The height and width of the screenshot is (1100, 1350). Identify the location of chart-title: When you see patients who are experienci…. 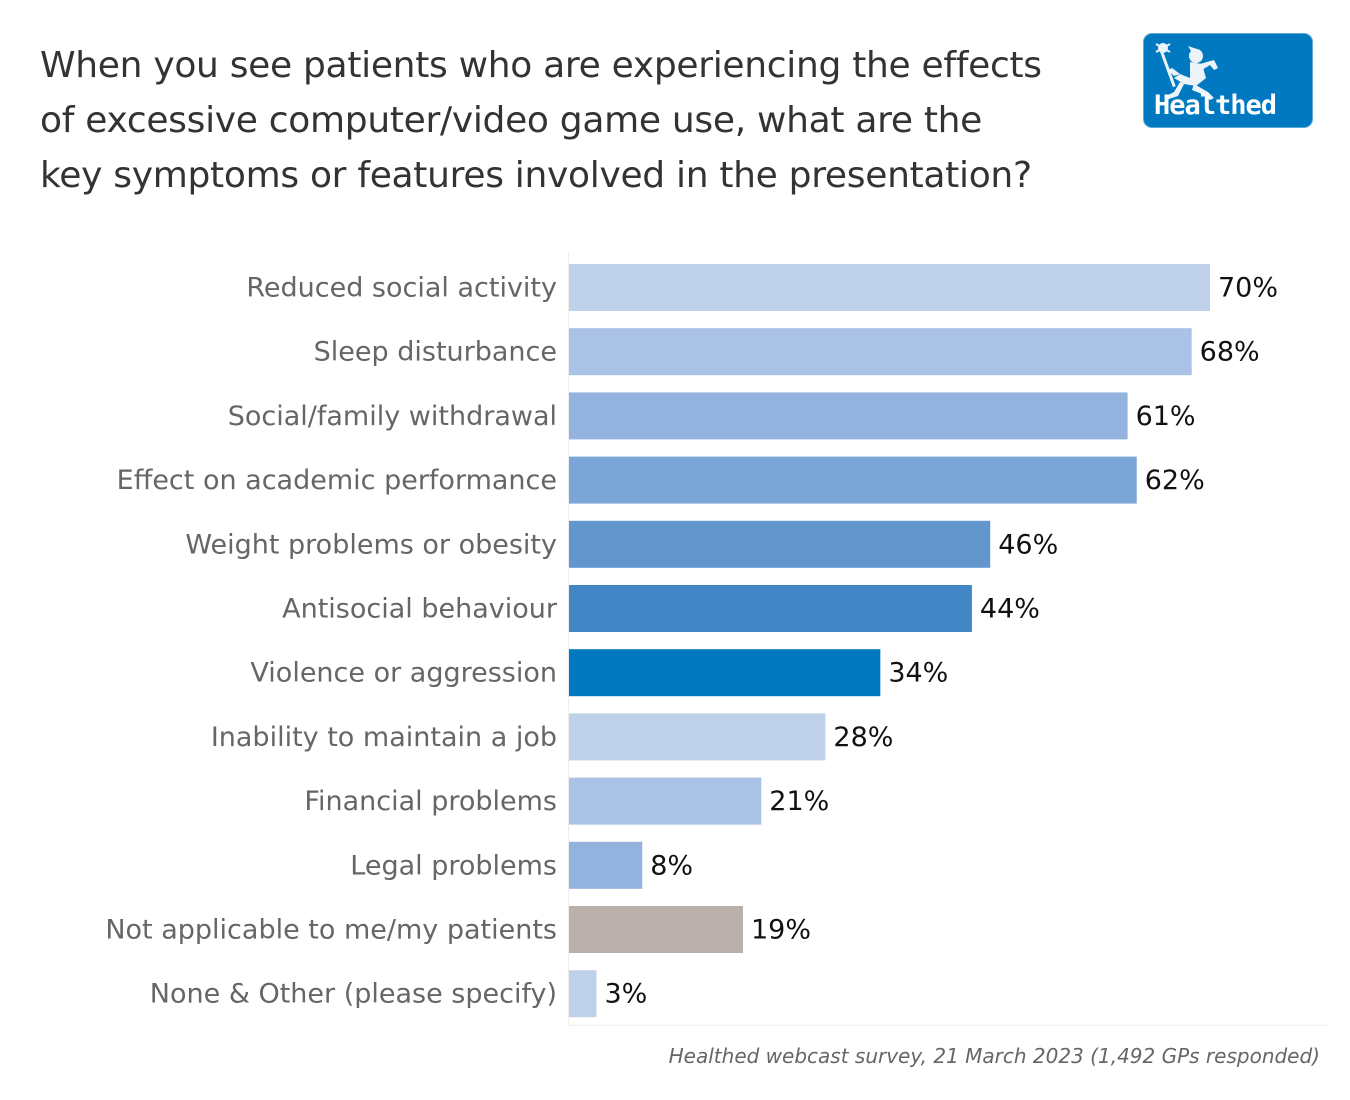
(580, 120).